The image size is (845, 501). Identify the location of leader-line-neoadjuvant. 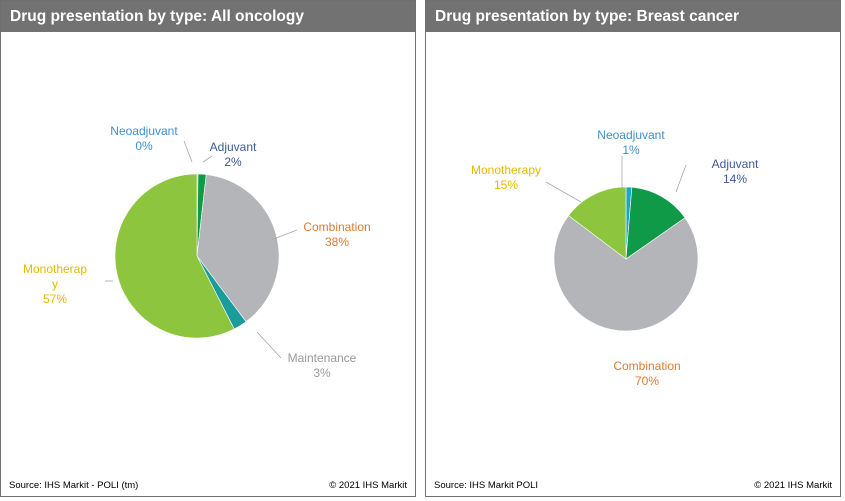
(188, 151).